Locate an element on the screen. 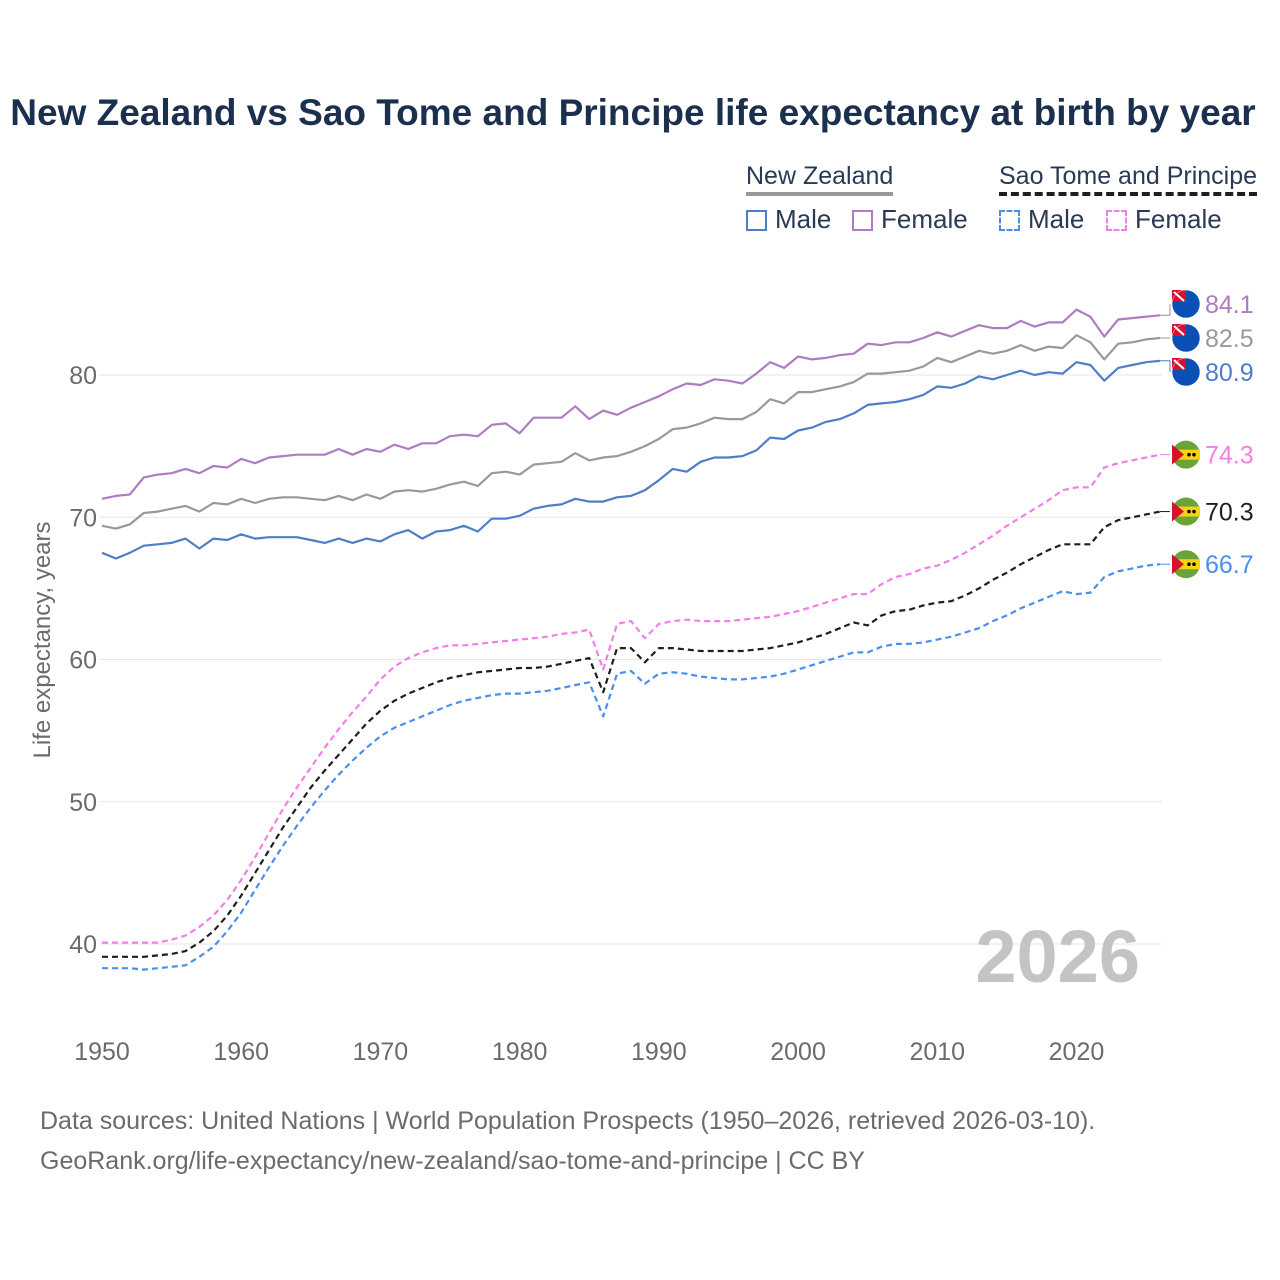  y-tick-label-80: 80 is located at coordinates (83, 376).